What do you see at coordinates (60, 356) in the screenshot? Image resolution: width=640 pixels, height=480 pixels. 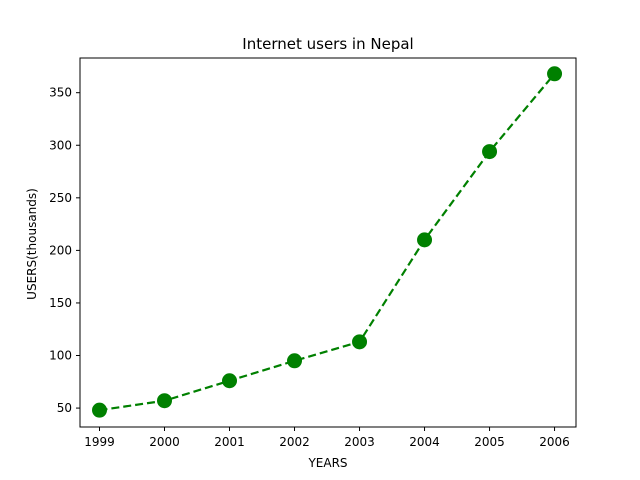 I see `y-tick-label: 100` at bounding box center [60, 356].